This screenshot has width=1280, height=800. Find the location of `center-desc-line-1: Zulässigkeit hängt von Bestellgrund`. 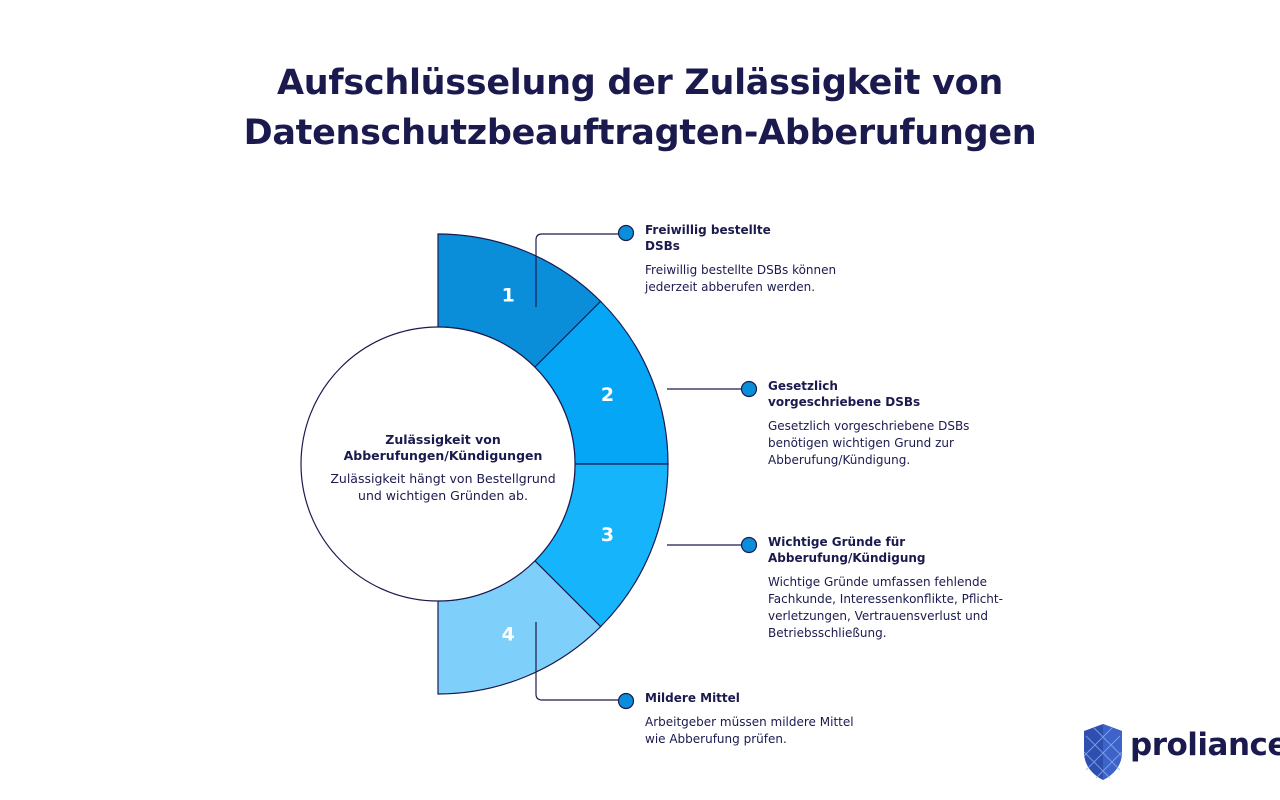

center-desc-line-1: Zulässigkeit hängt von Bestellgrund is located at coordinates (443, 478).